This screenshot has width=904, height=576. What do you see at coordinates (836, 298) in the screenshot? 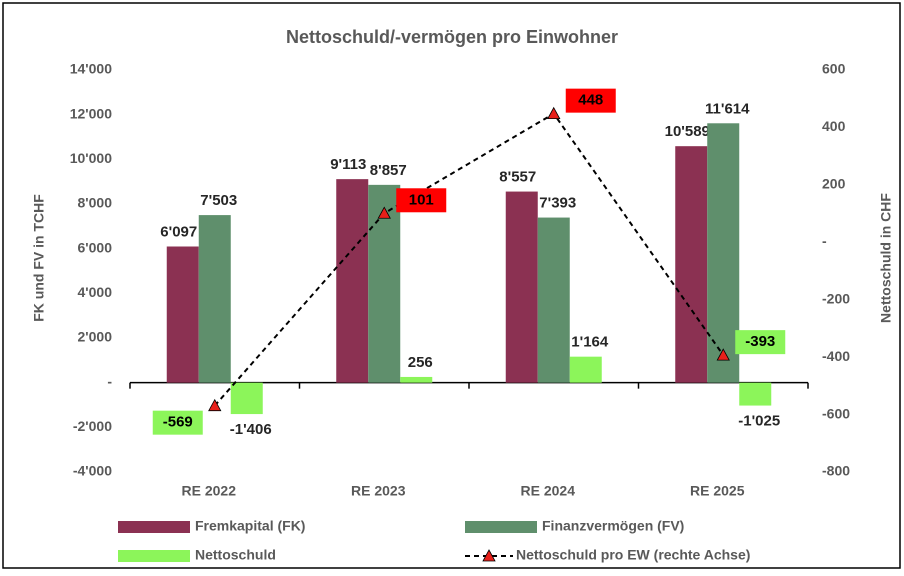
I see `y2-tick-label: -200` at bounding box center [836, 298].